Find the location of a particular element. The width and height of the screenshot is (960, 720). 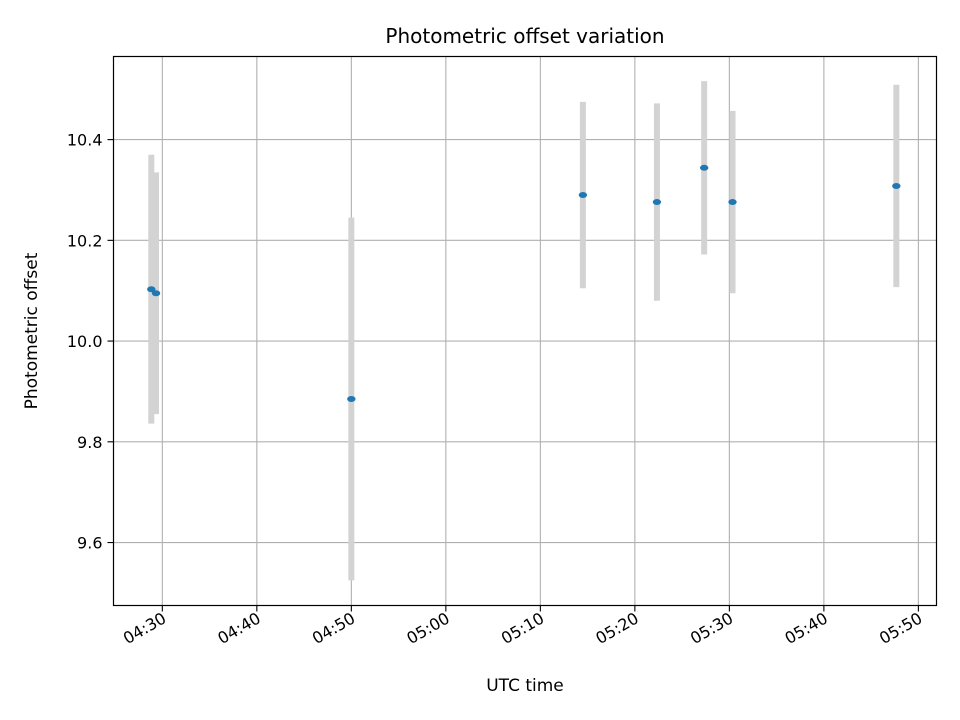

y-axis-title: Photometric offset is located at coordinates (32, 330).